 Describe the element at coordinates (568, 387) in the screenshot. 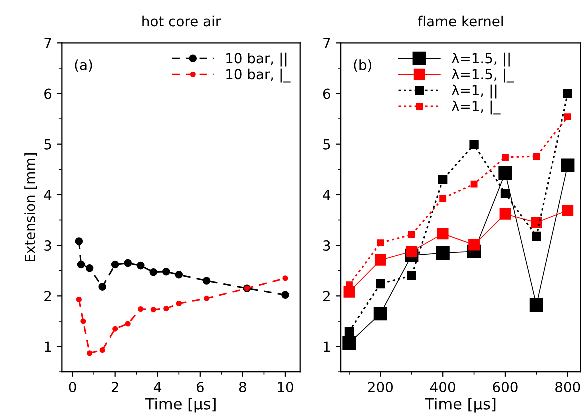

I see `x-tick-label: 800` at that location.